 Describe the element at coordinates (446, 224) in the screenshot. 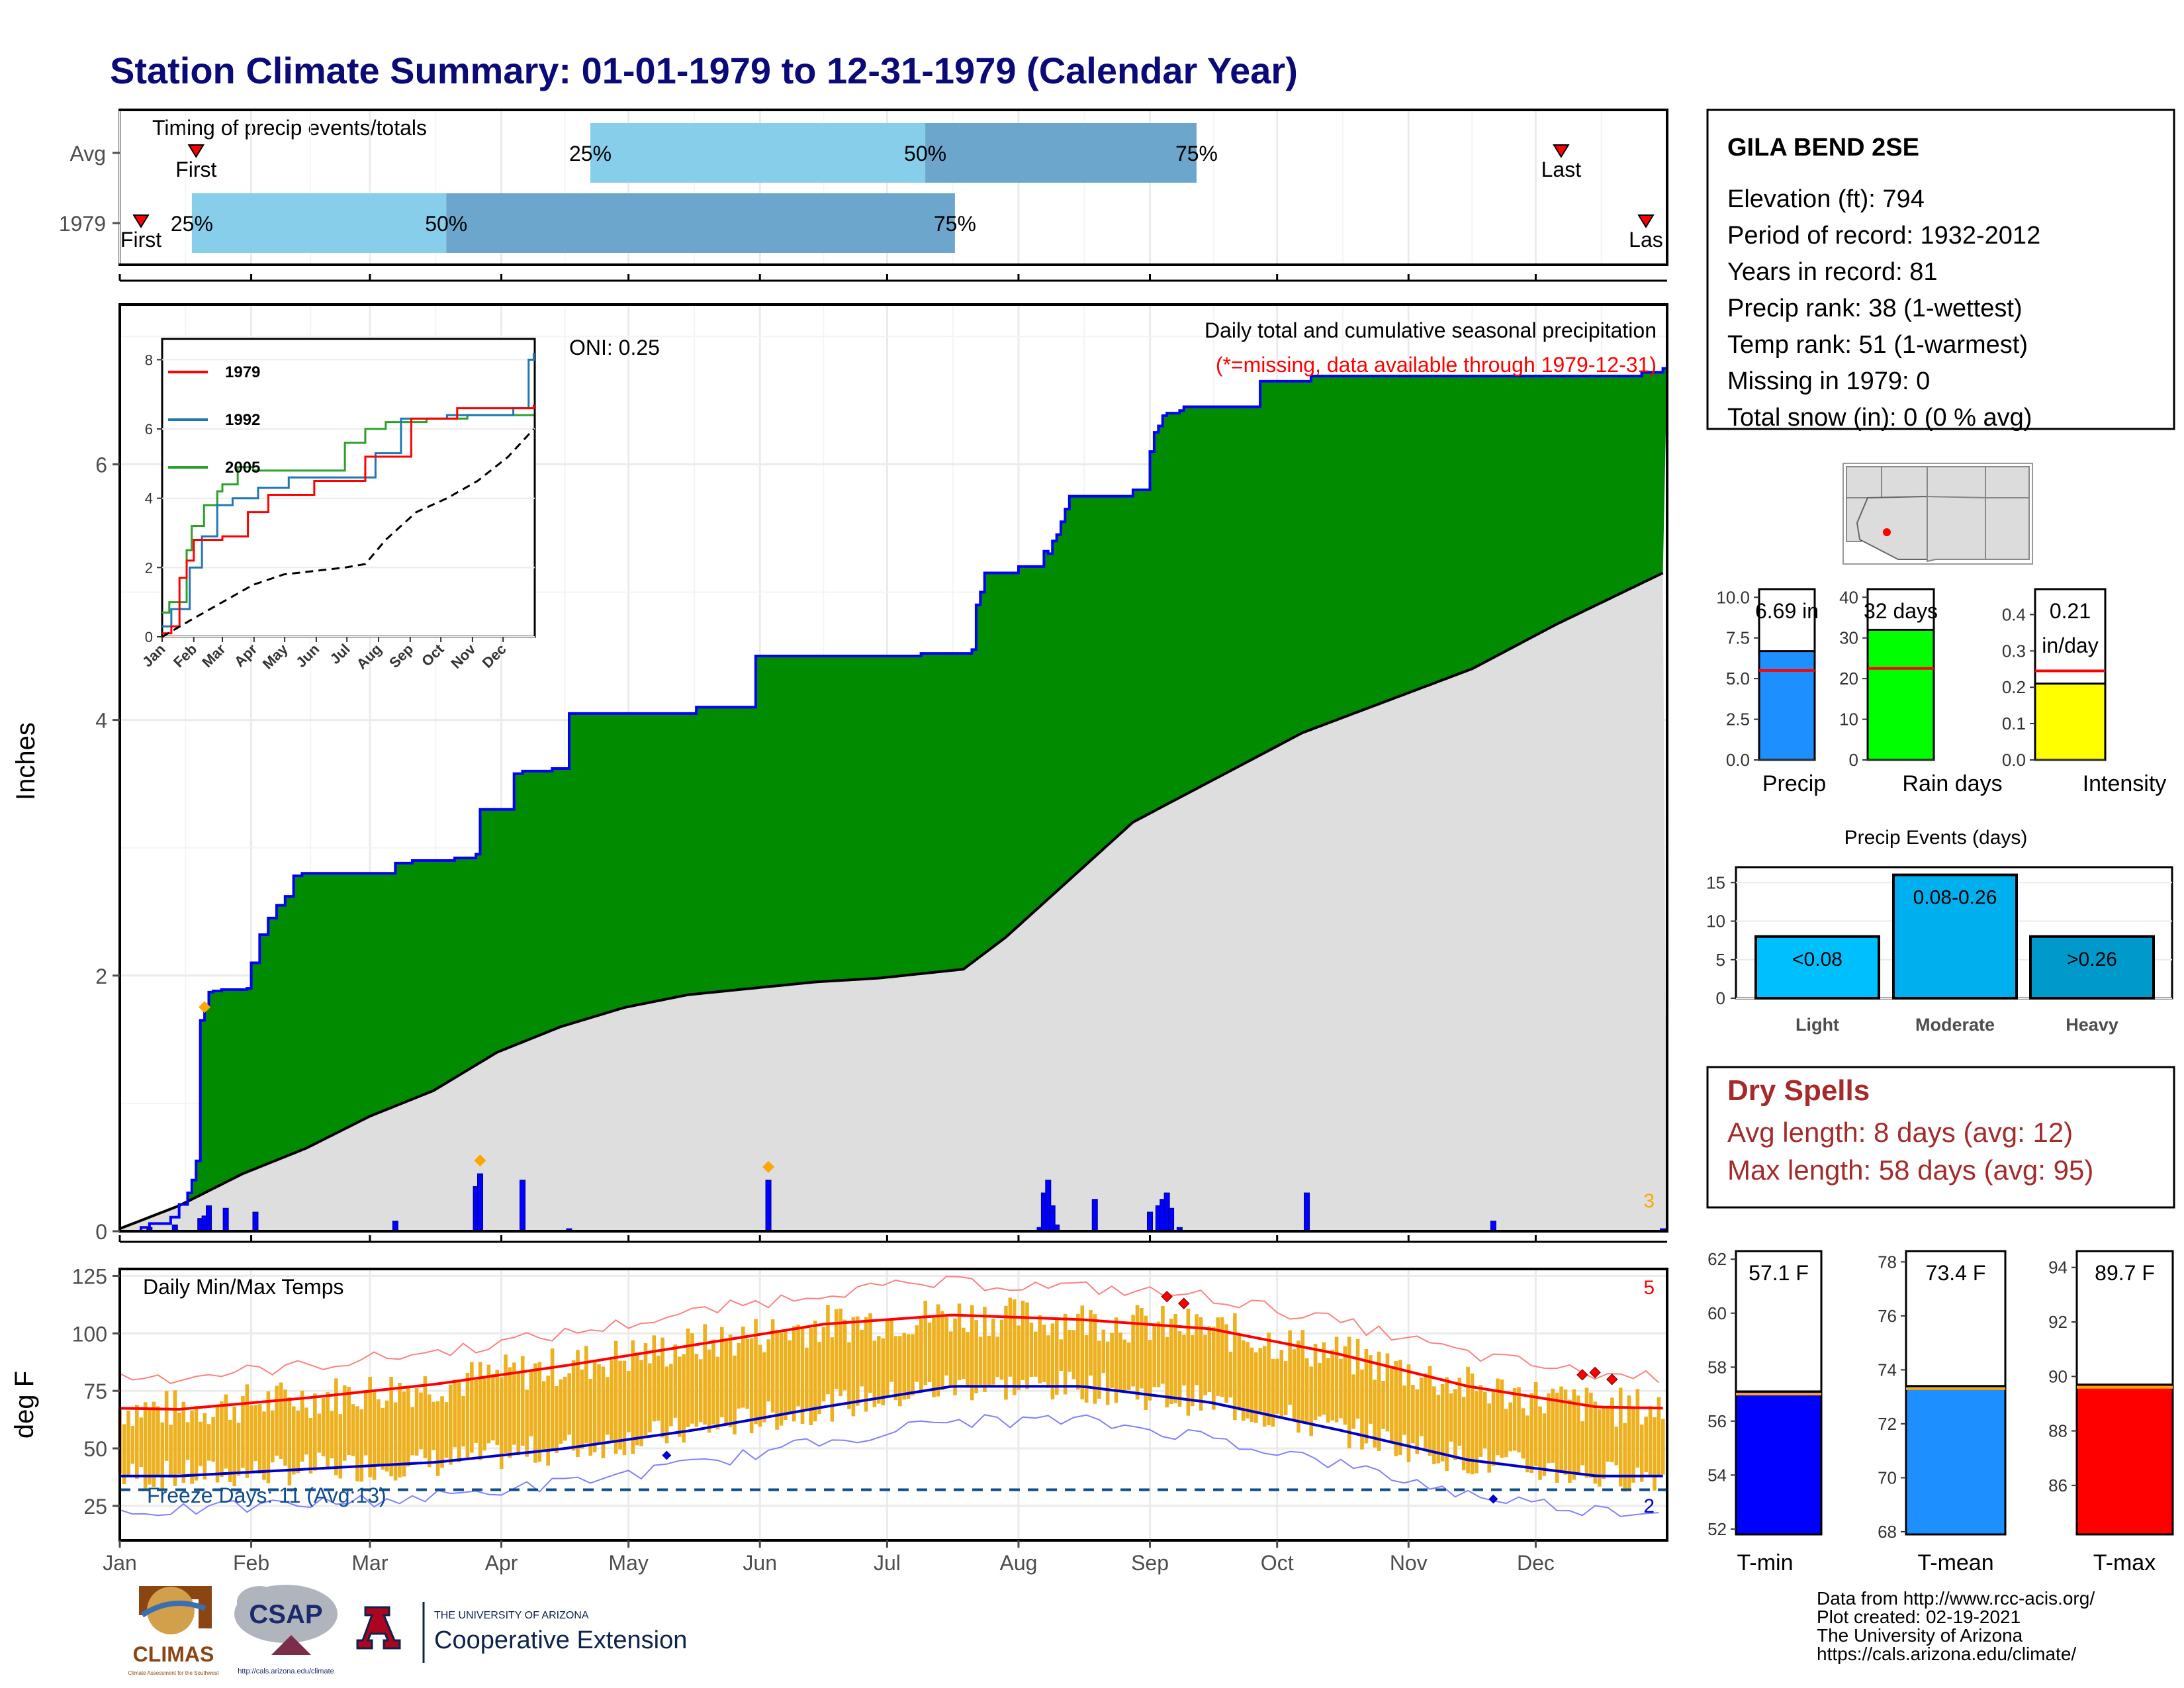

I see `timing-p50-label: 50%` at that location.